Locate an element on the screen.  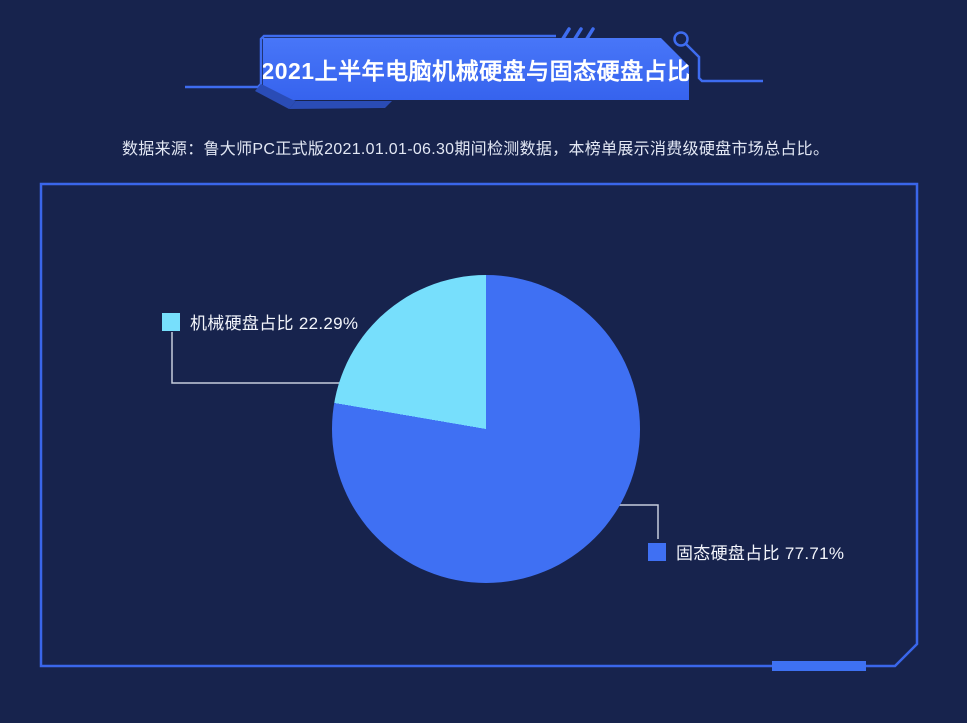
title-bracket-line is located at coordinates (370, 61).